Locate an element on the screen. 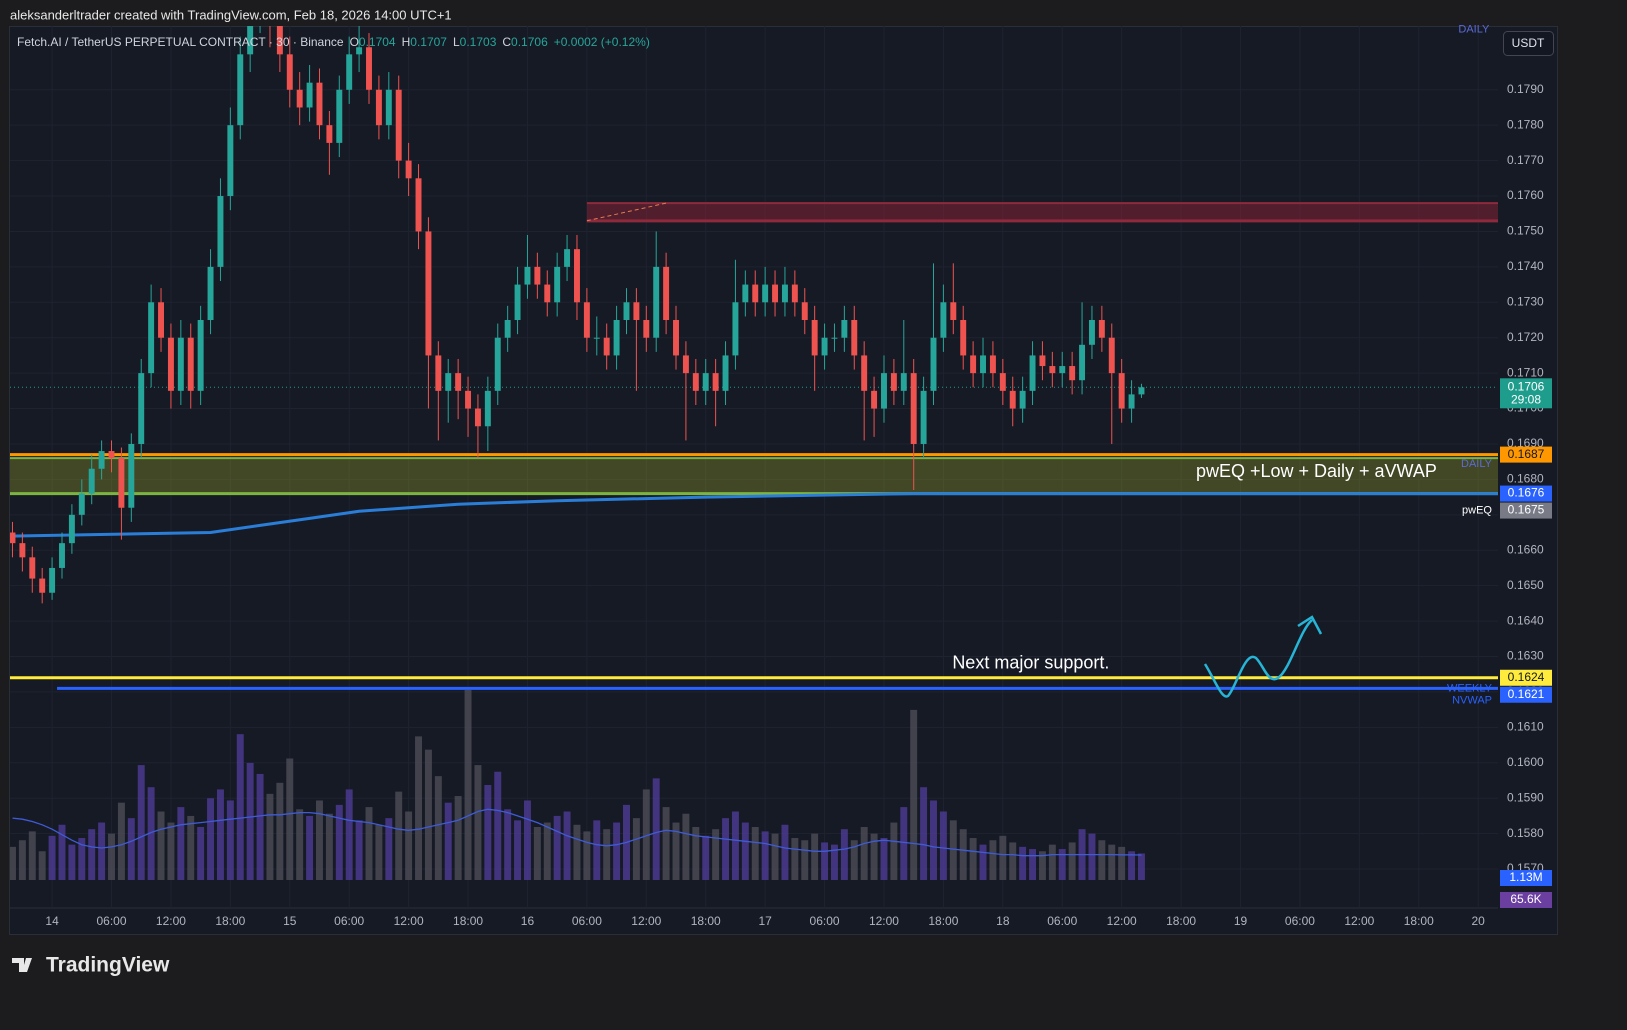 The image size is (1627, 1030). x-tick-label: 17 is located at coordinates (765, 921).